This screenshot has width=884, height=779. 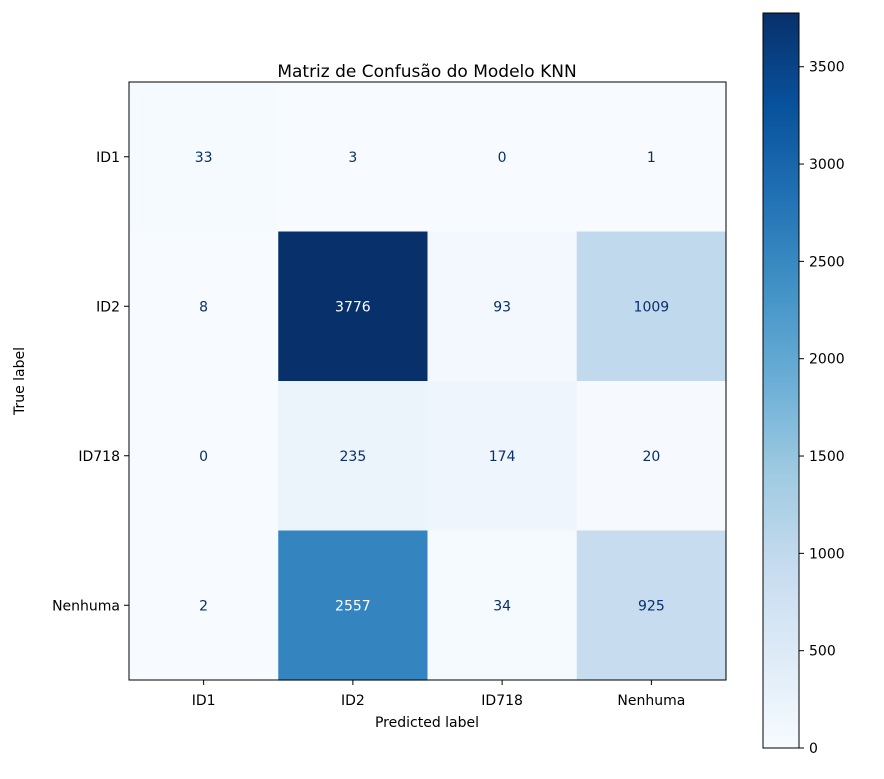 What do you see at coordinates (427, 723) in the screenshot?
I see `x-axis-label: Predicted label` at bounding box center [427, 723].